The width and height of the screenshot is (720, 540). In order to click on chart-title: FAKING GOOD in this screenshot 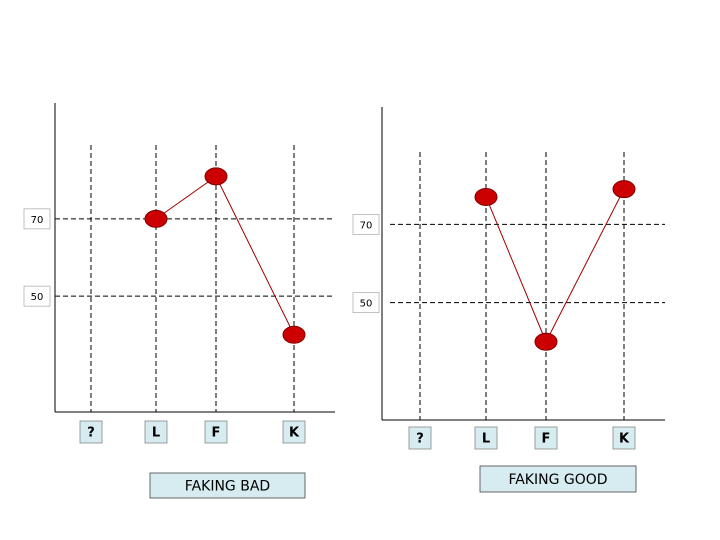, I will do `click(557, 480)`.